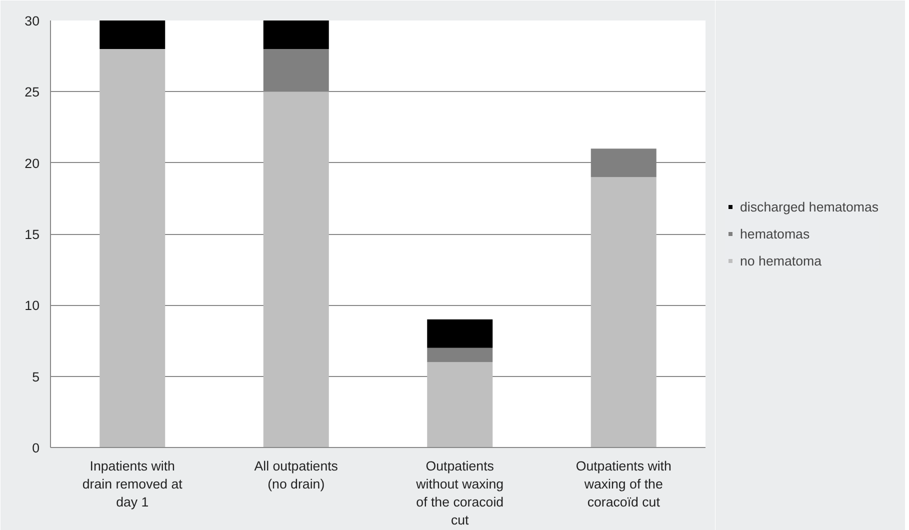  I want to click on x-tick-label: Outpatients with waxing of the coracoïd cut, so click(624, 484).